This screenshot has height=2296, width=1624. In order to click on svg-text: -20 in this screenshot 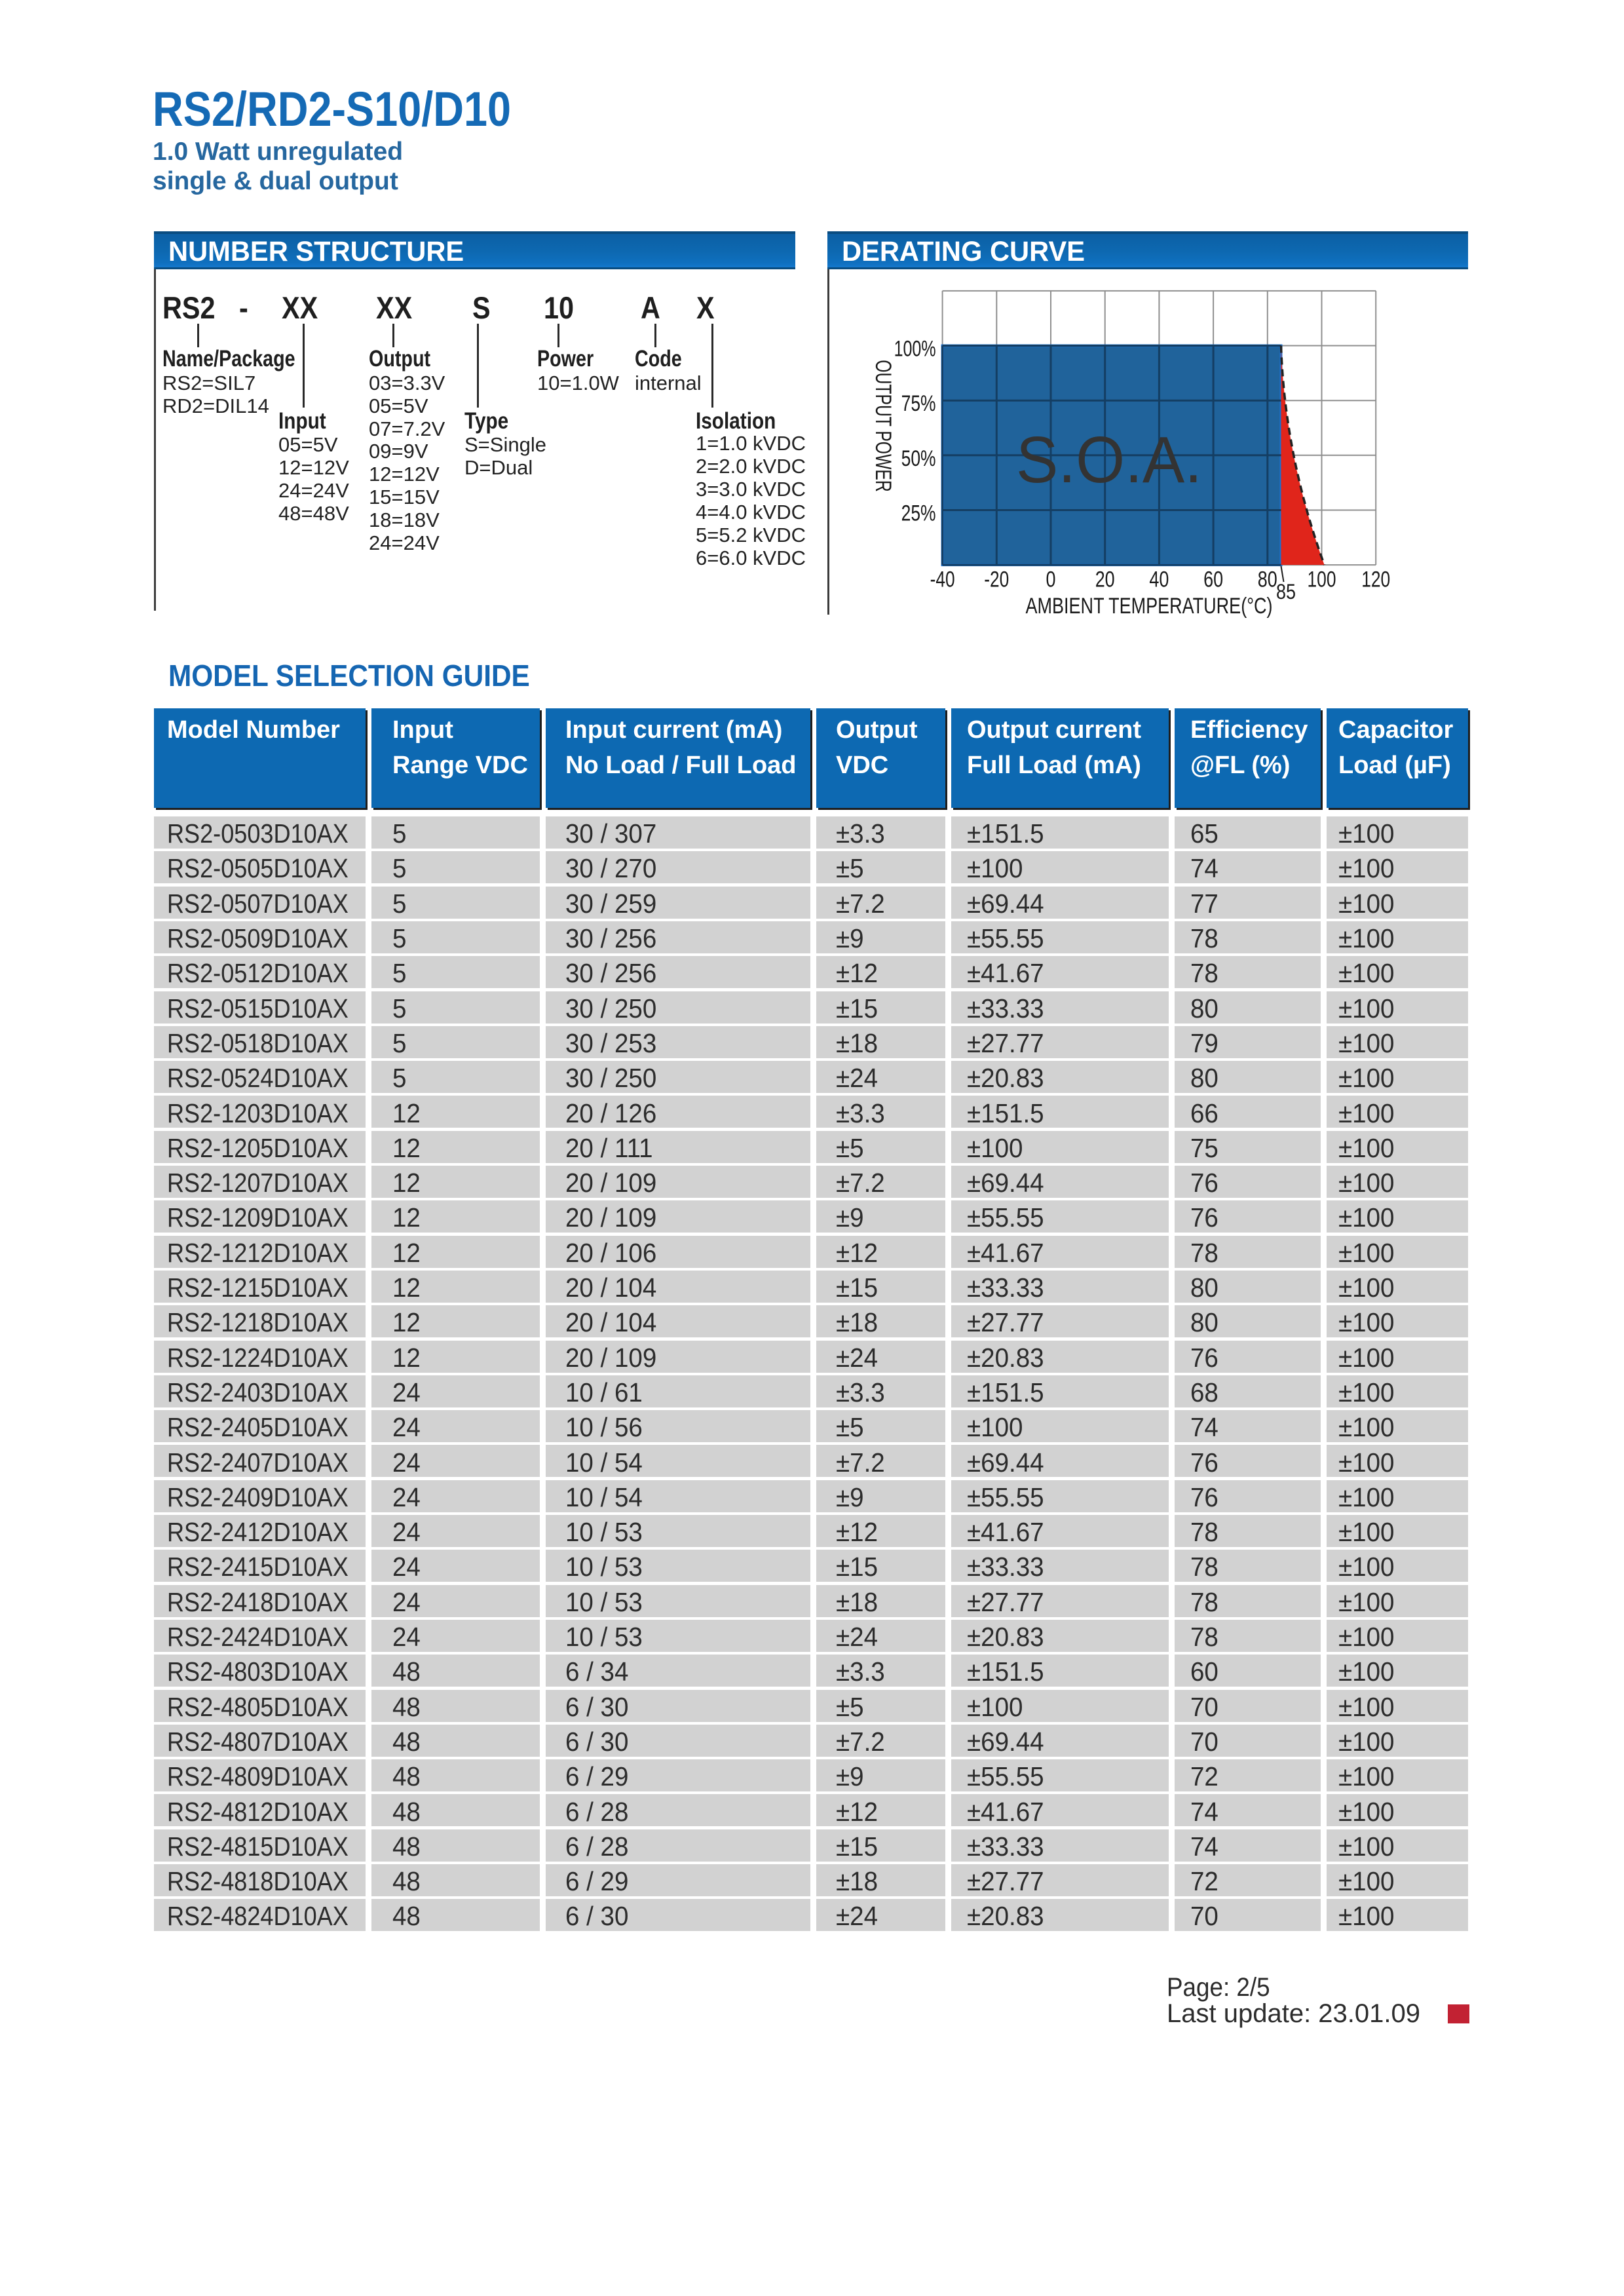, I will do `click(996, 579)`.